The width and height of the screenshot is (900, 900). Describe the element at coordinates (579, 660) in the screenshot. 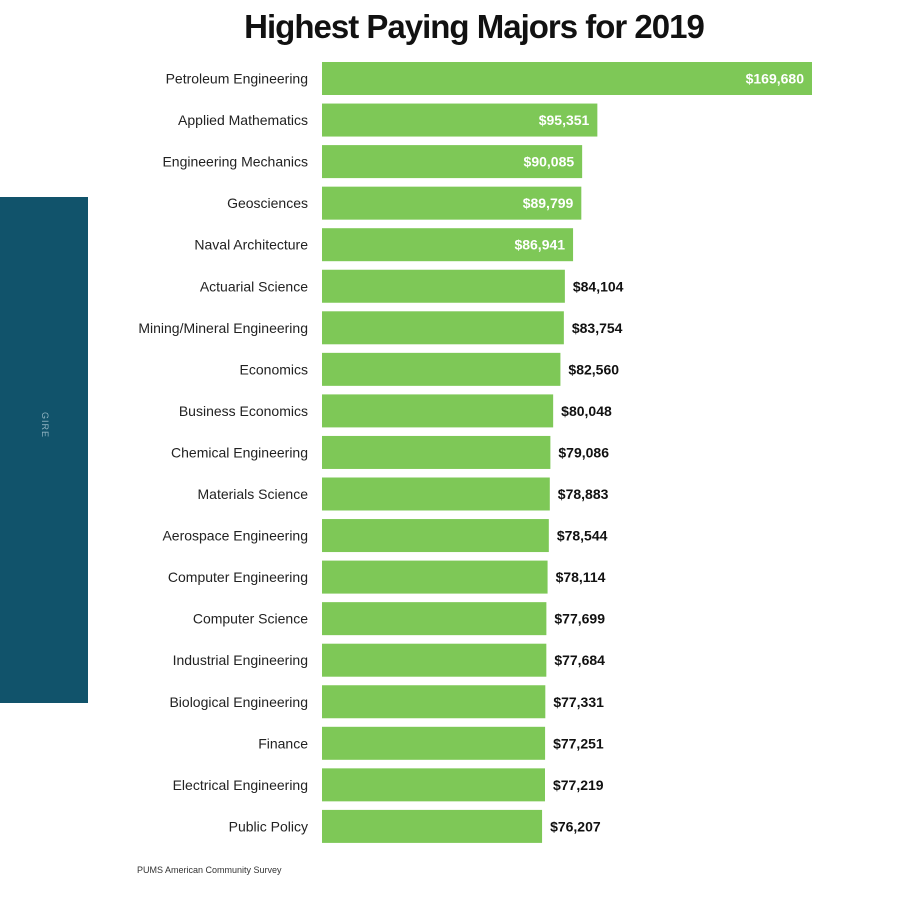

I see `value-label-industrial-engineering: $77,684` at that location.